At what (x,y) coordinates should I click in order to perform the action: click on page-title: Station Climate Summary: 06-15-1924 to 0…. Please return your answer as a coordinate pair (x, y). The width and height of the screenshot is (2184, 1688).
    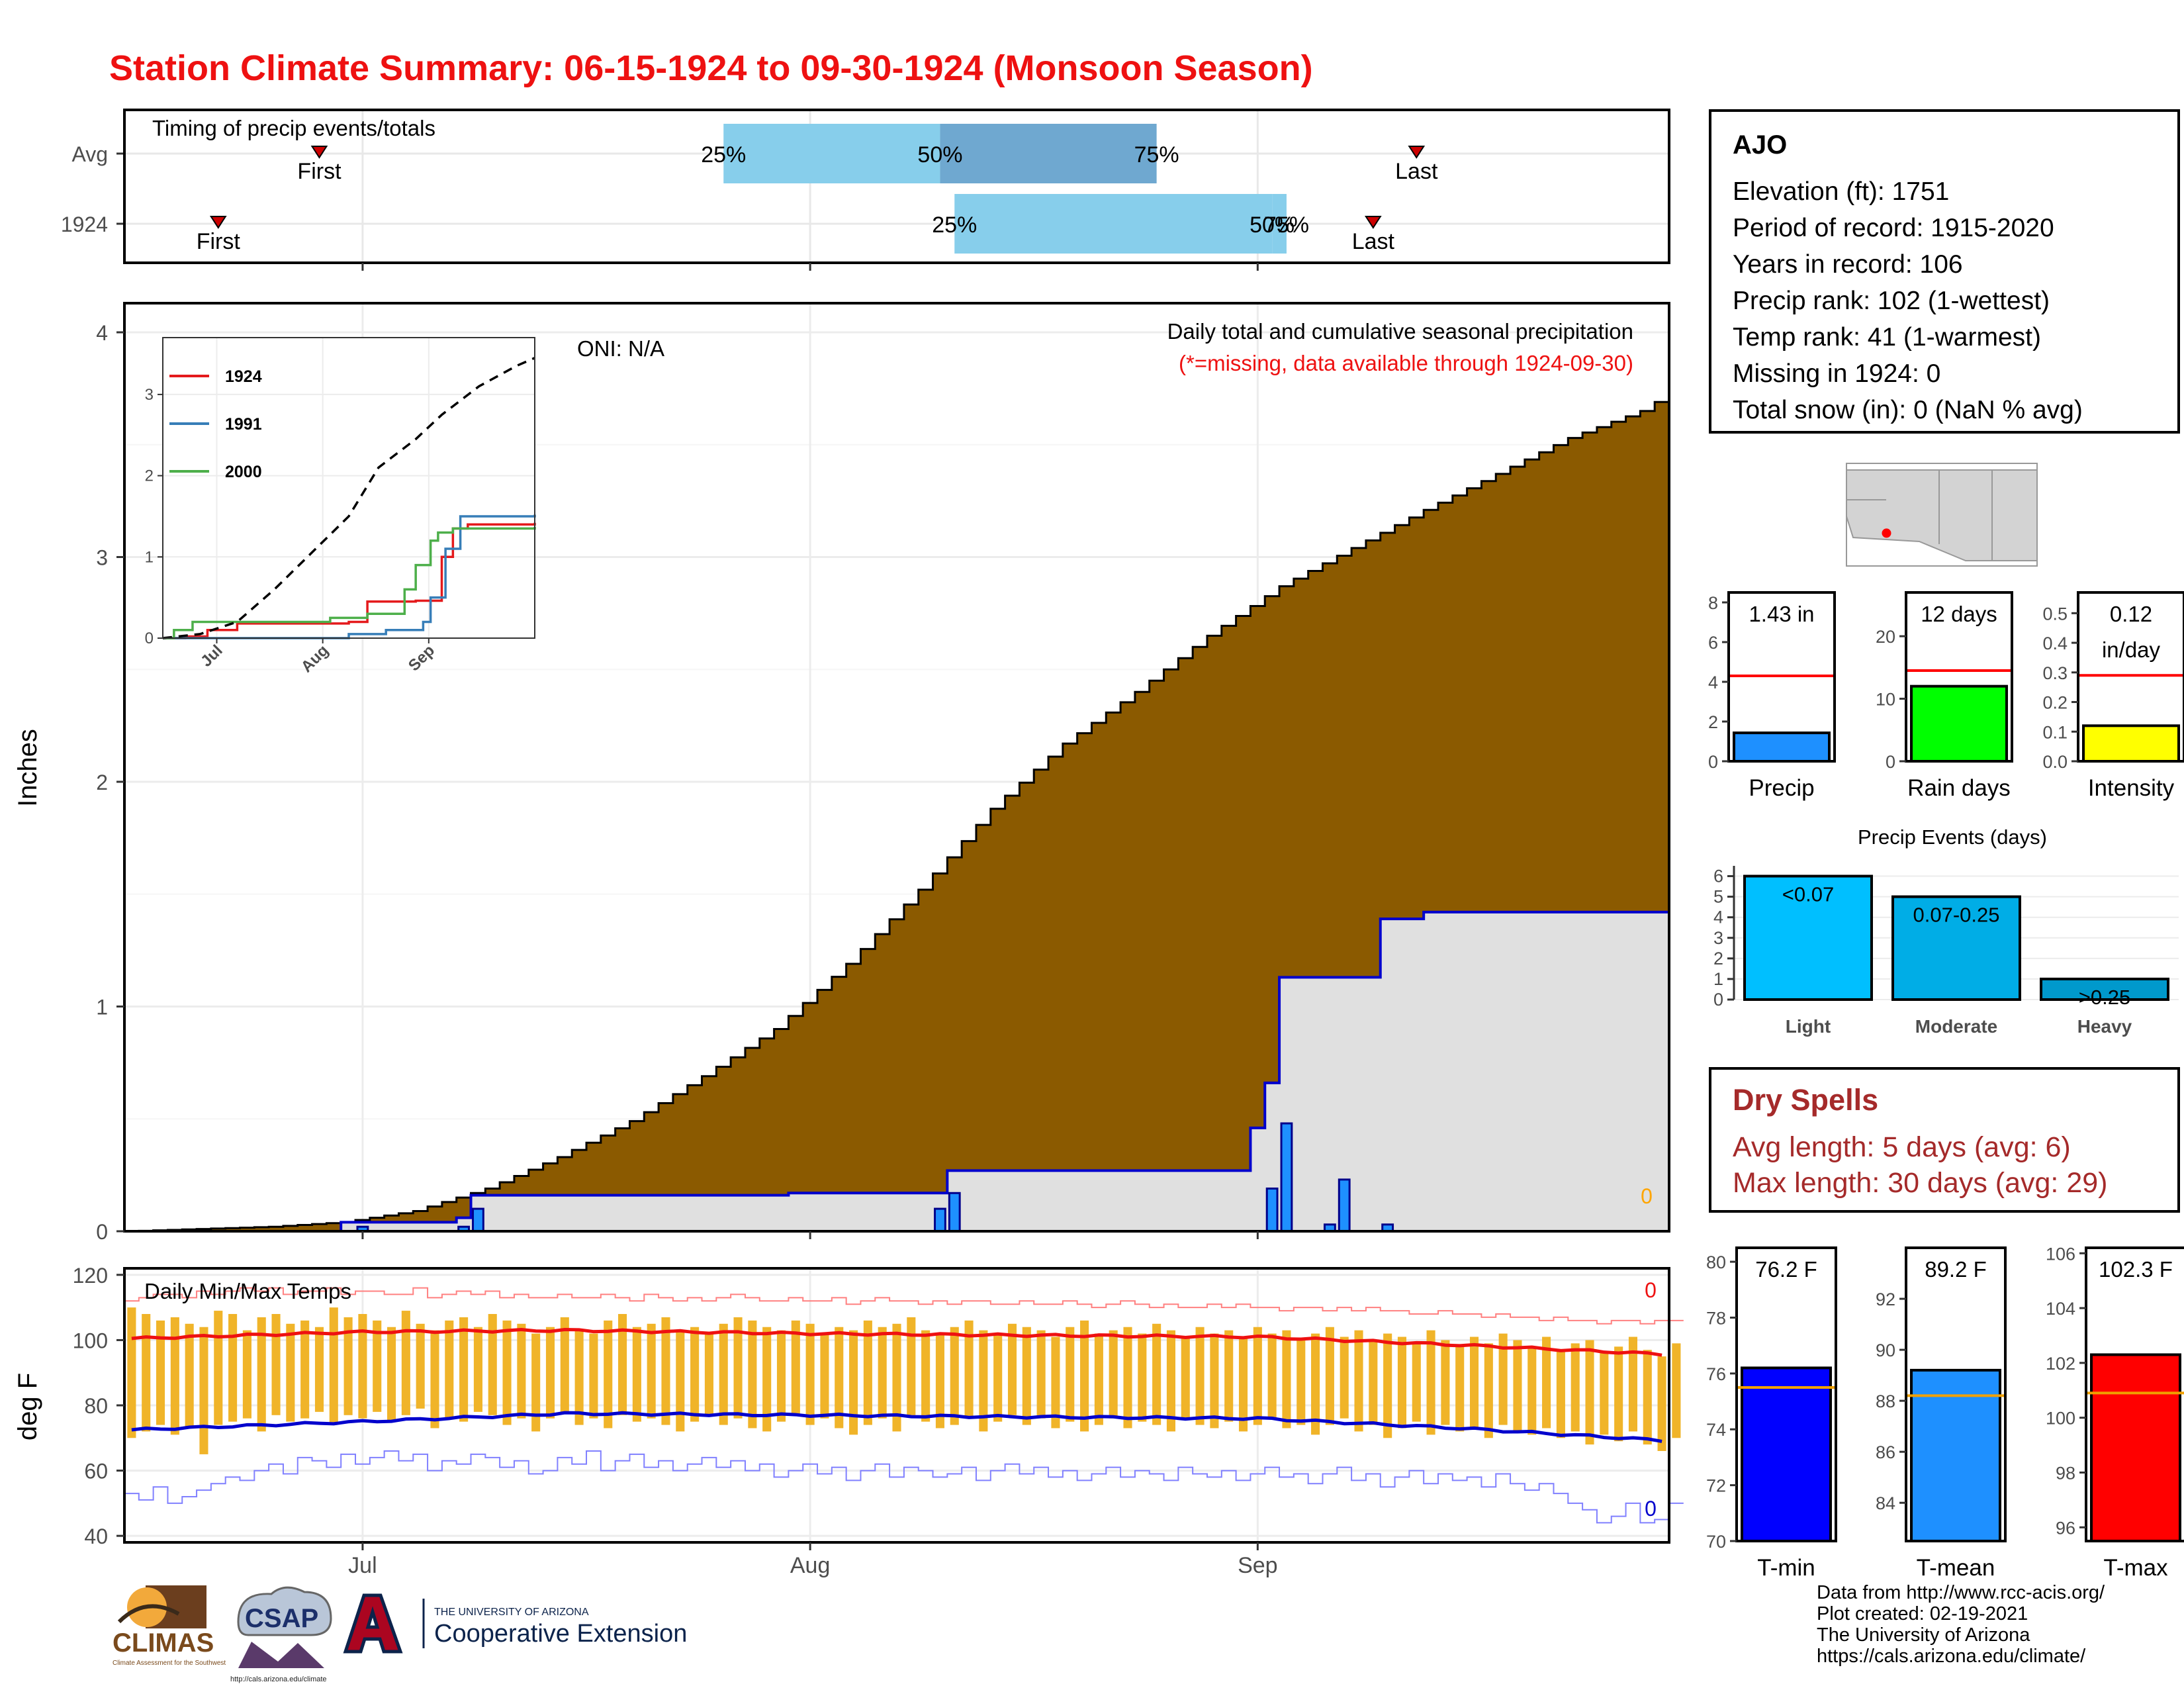
    Looking at the image, I should click on (711, 68).